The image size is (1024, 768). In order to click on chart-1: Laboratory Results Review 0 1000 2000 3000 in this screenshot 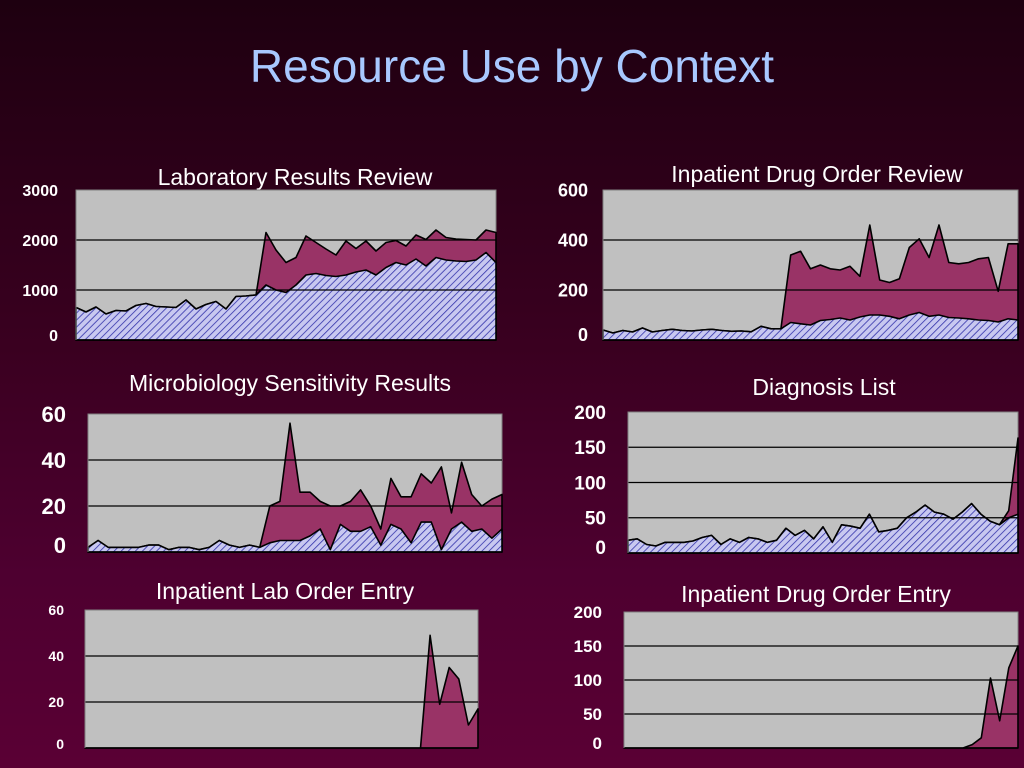, I will do `click(259, 254)`.